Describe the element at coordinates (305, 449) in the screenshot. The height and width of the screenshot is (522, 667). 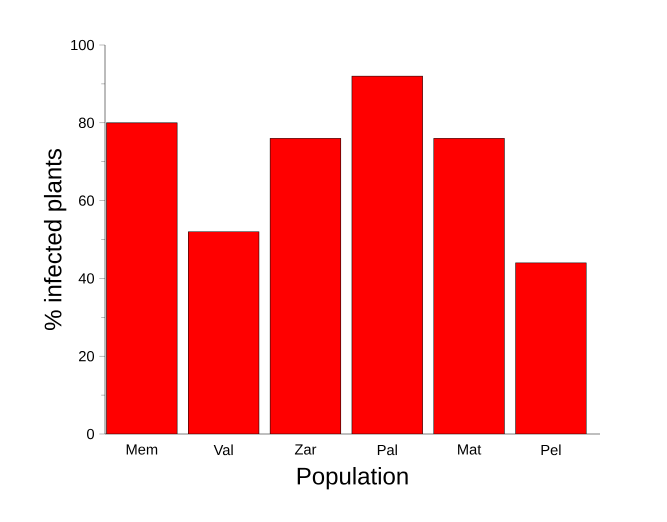
I see `x-tick-label: Zar` at that location.